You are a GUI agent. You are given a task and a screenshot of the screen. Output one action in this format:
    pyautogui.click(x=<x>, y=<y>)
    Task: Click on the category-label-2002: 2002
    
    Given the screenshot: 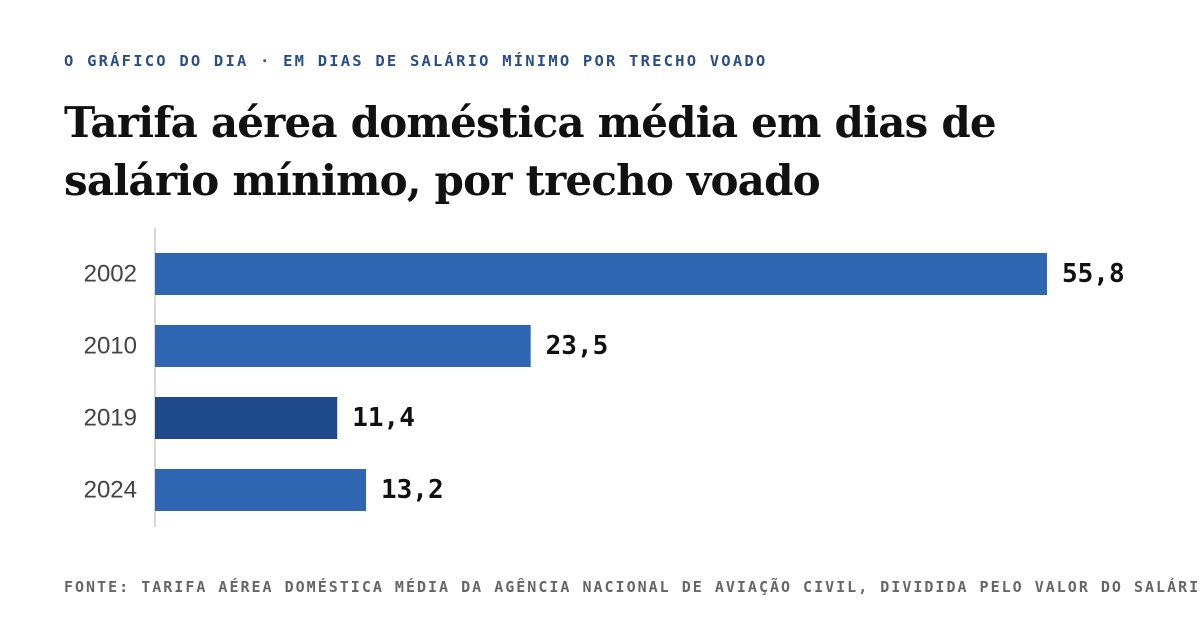 What is the action you would take?
    pyautogui.click(x=110, y=274)
    